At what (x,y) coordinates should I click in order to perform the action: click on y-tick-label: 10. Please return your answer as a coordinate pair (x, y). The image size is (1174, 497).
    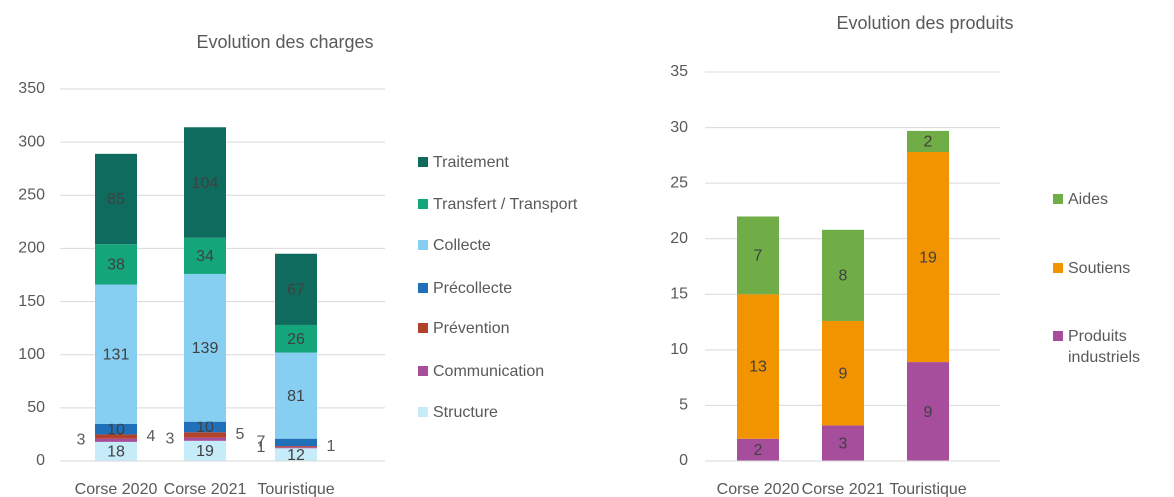
    Looking at the image, I should click on (679, 349).